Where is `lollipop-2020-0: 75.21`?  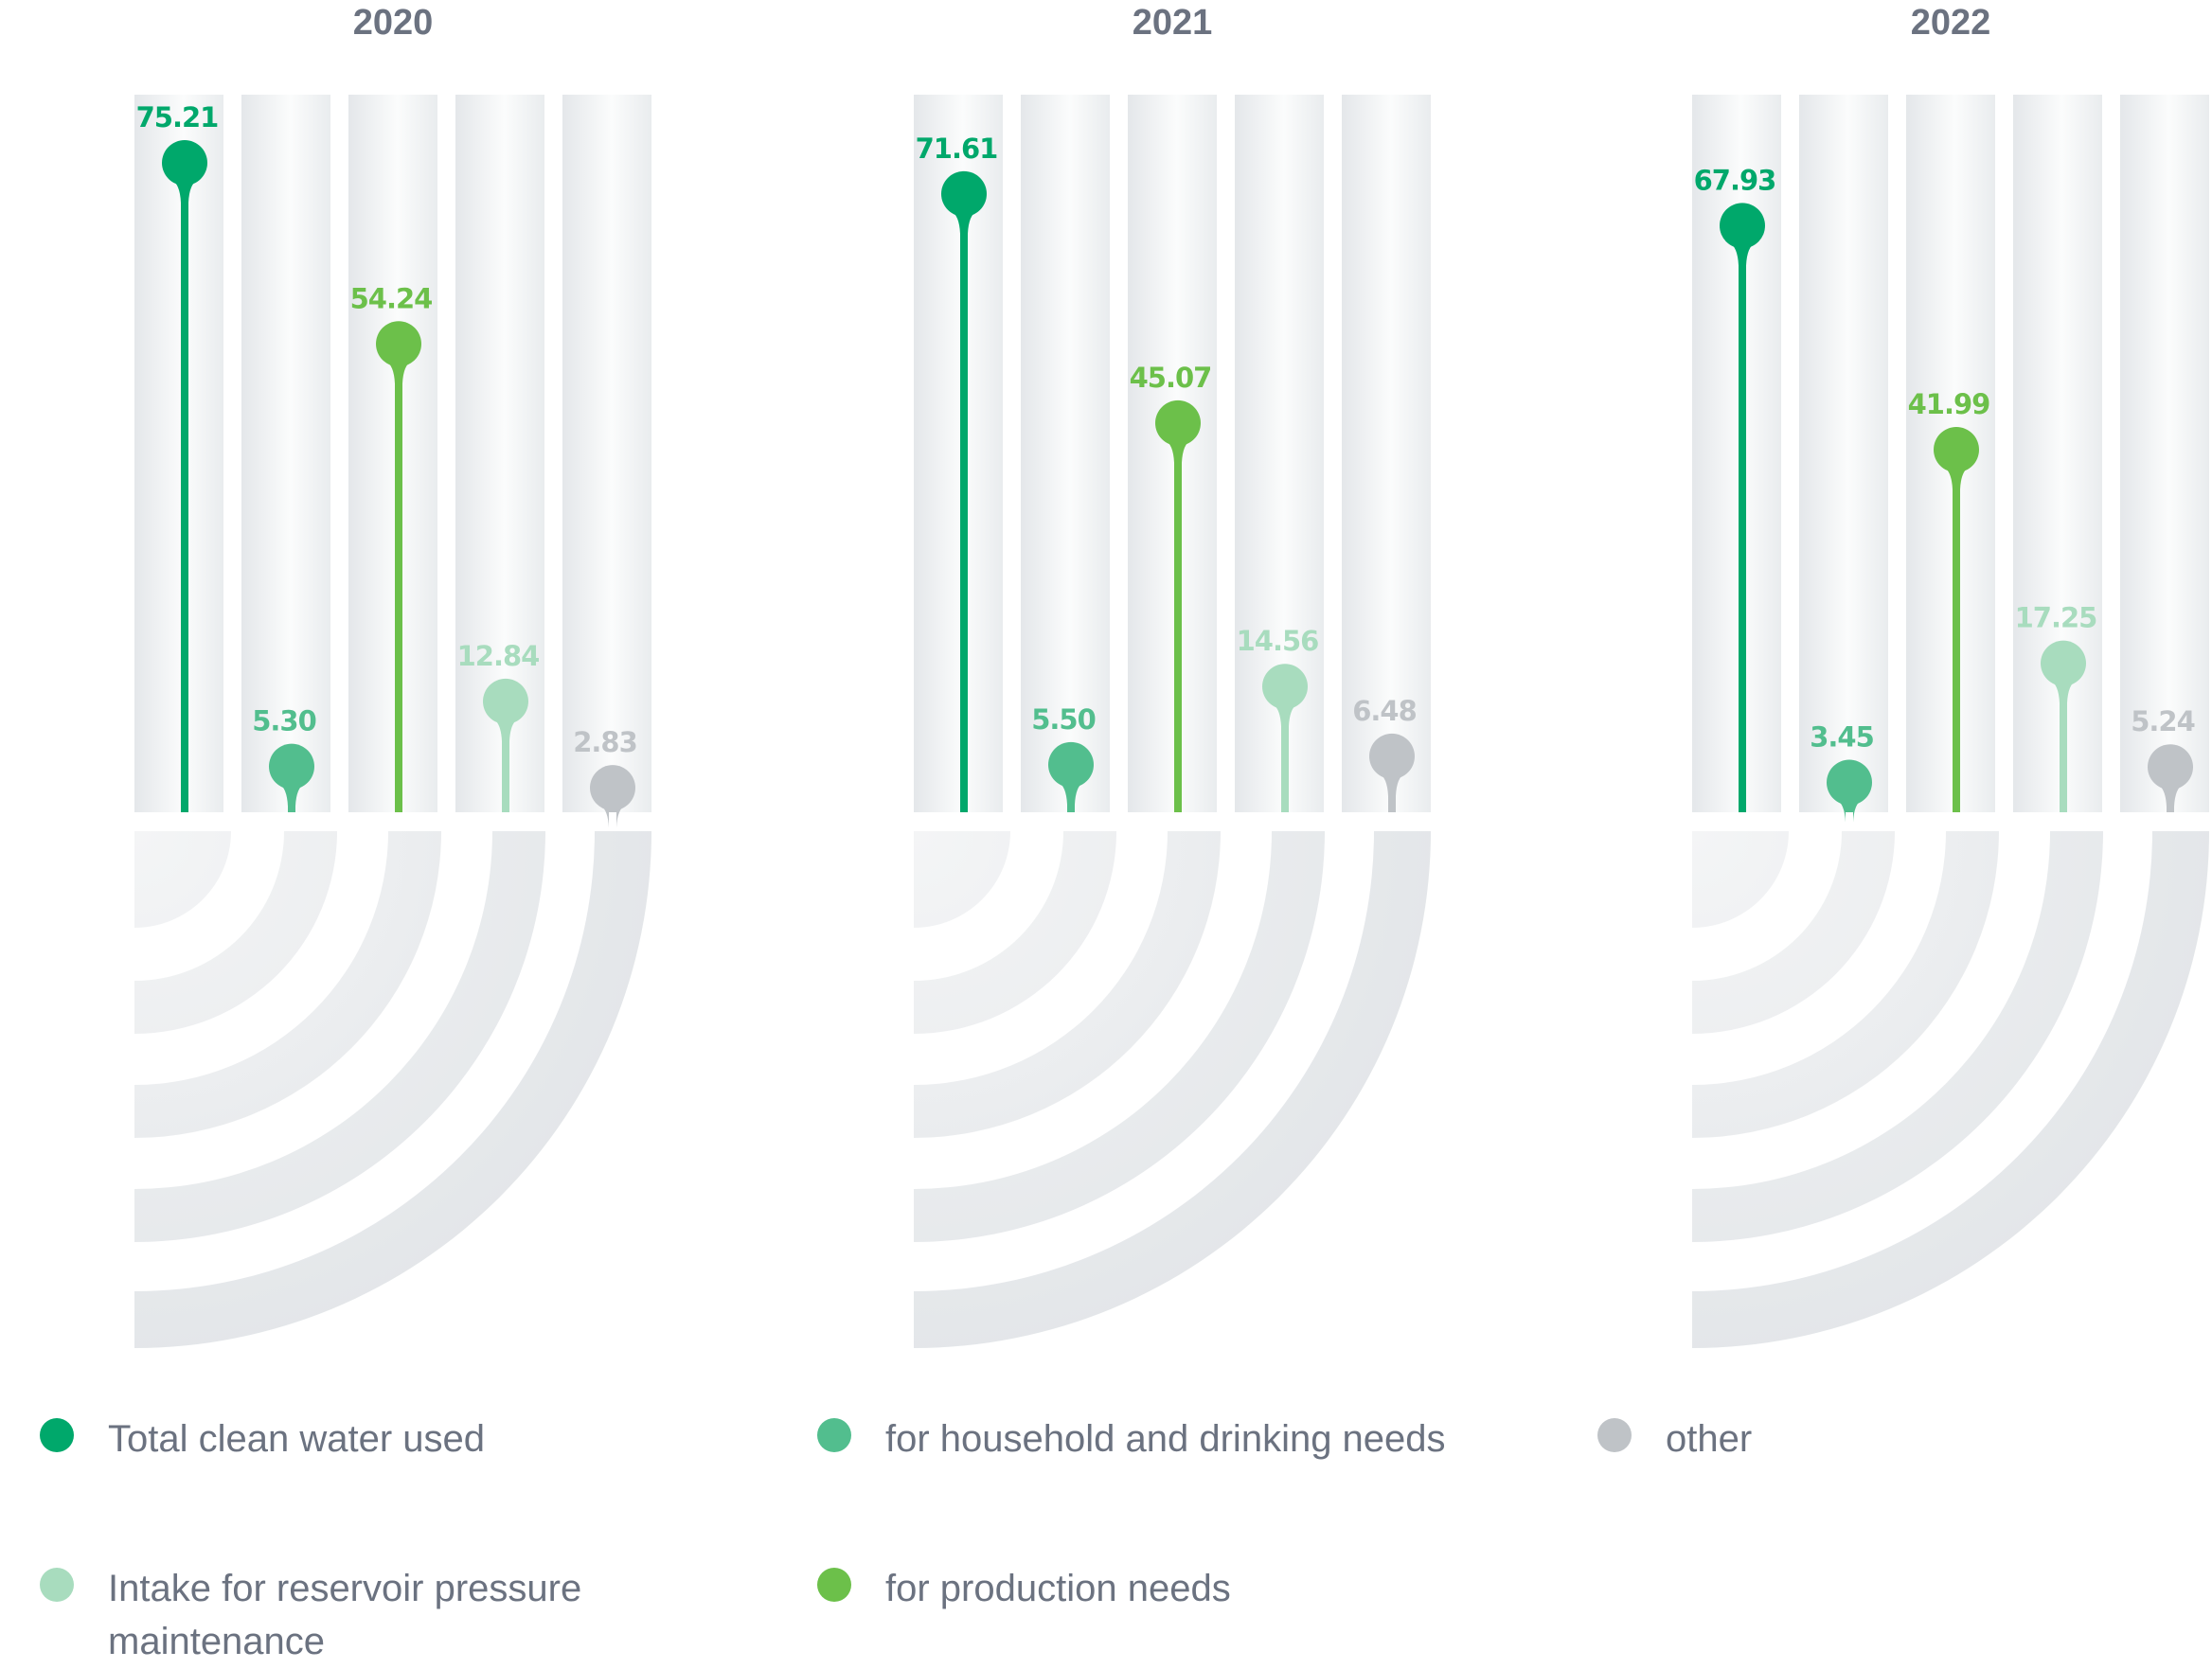 lollipop-2020-0: 75.21 is located at coordinates (177, 456).